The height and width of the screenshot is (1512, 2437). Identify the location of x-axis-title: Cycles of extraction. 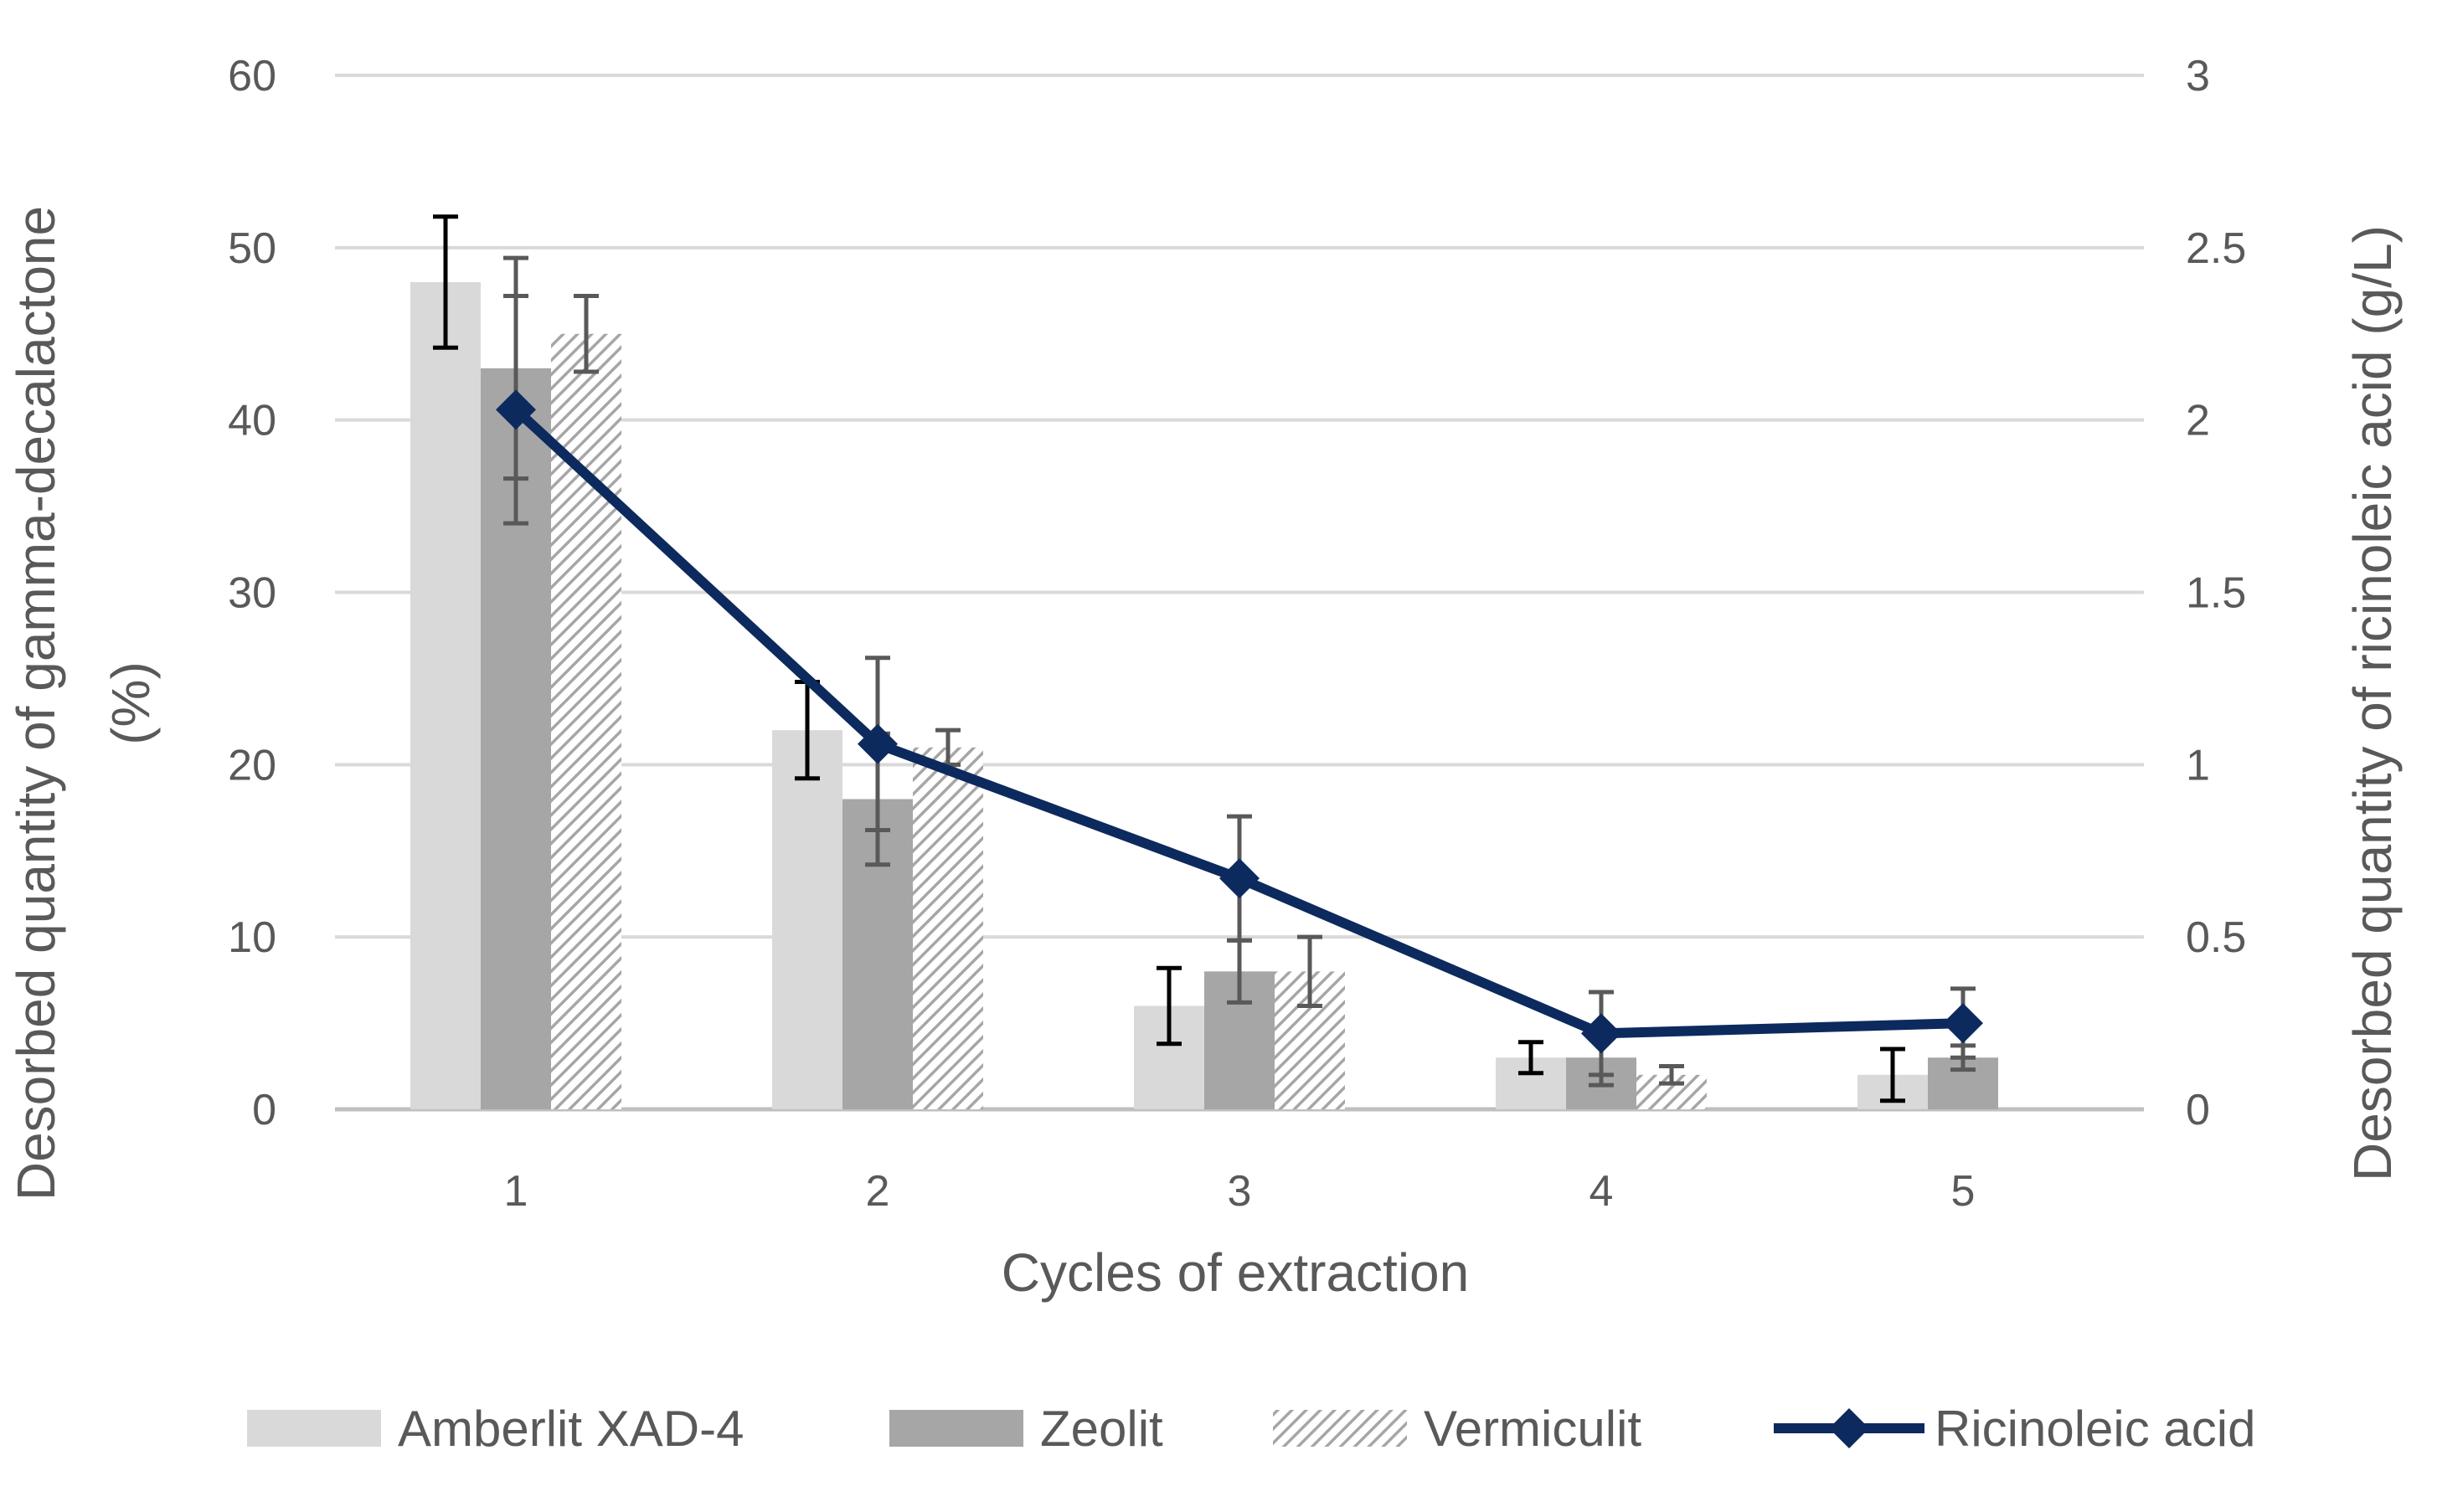
(1235, 1272).